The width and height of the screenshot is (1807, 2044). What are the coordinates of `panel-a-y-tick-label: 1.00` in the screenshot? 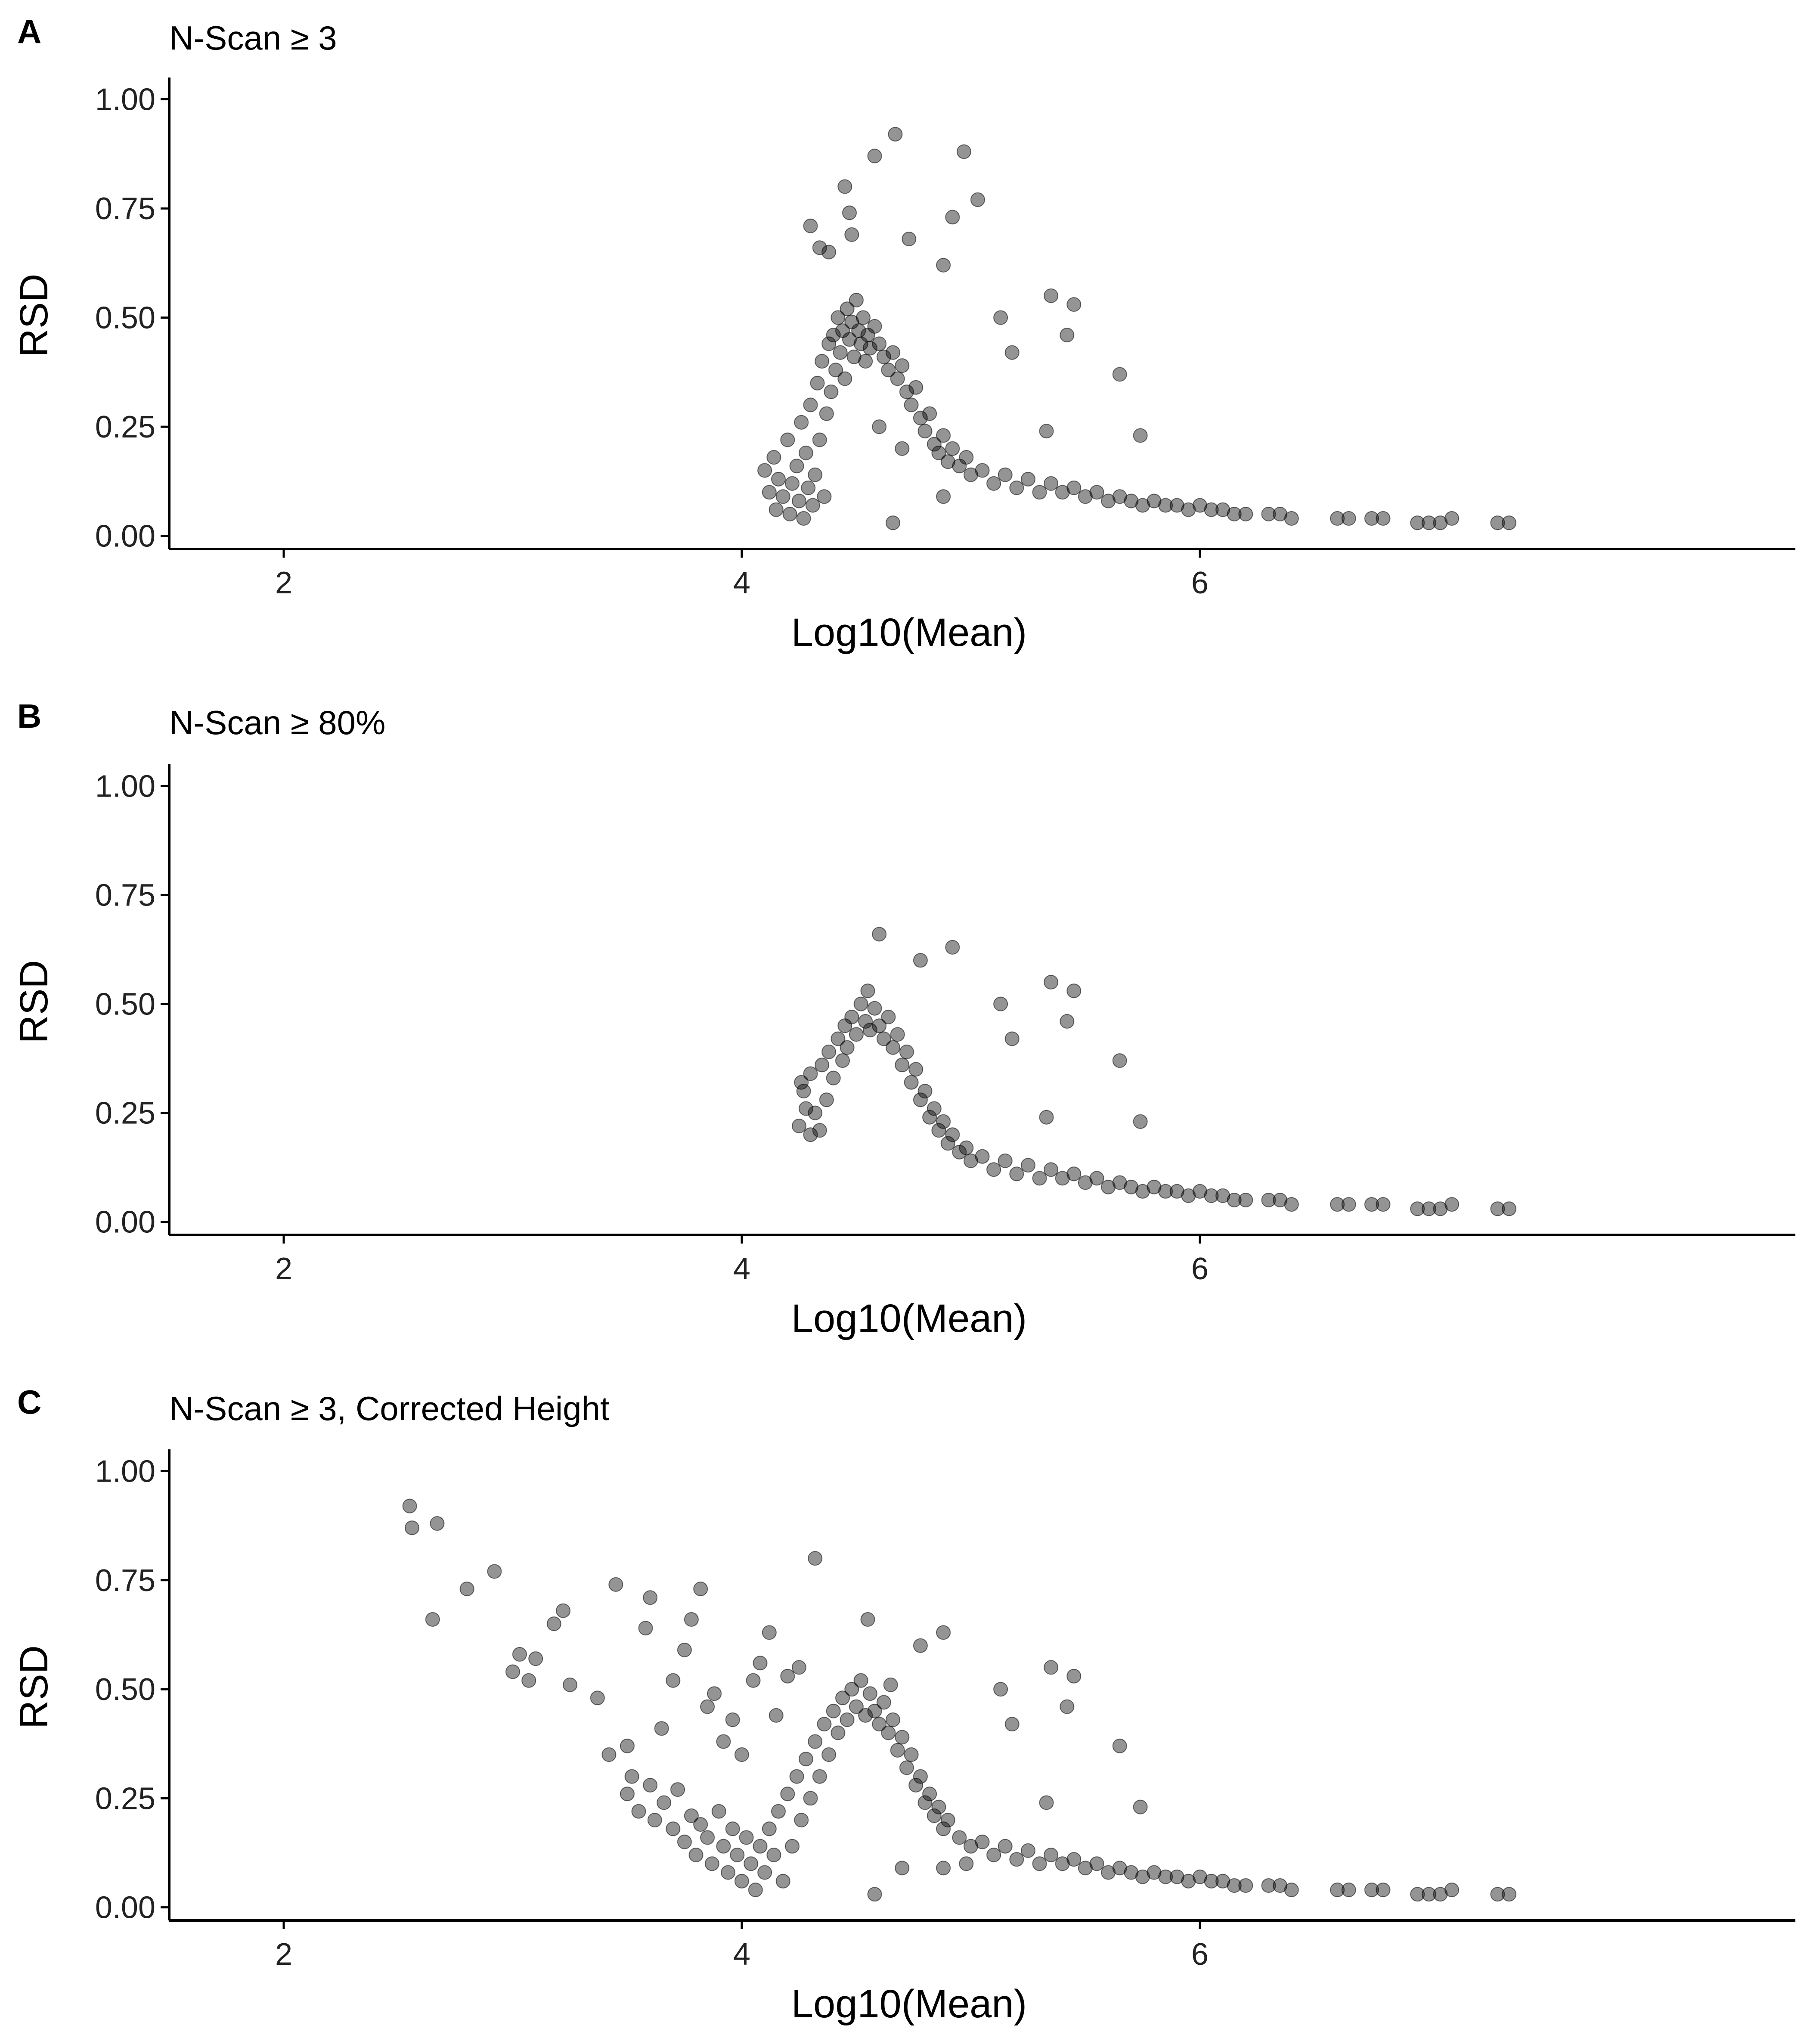 It's located at (125, 100).